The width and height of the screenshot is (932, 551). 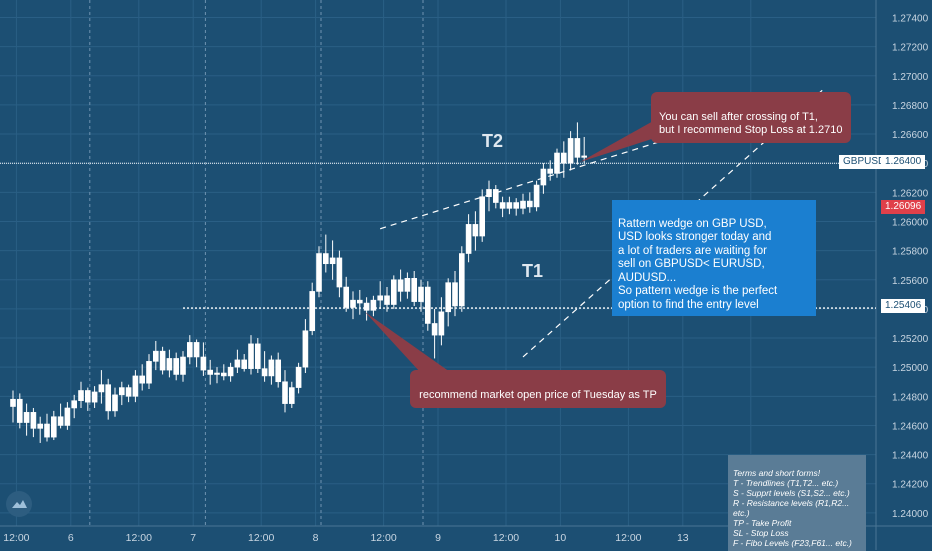 I want to click on x-tick-label: 7, so click(x=193, y=538).